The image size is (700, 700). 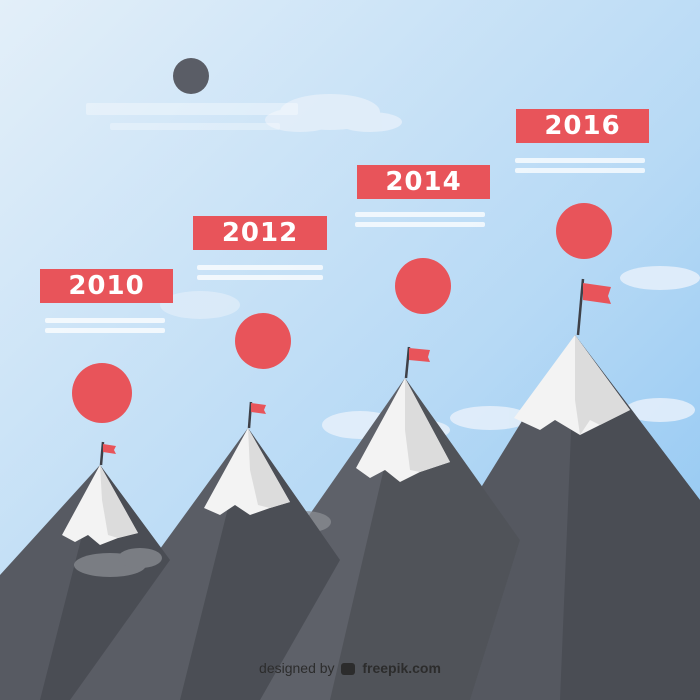 I want to click on credit-prefix: designed by, so click(x=297, y=668).